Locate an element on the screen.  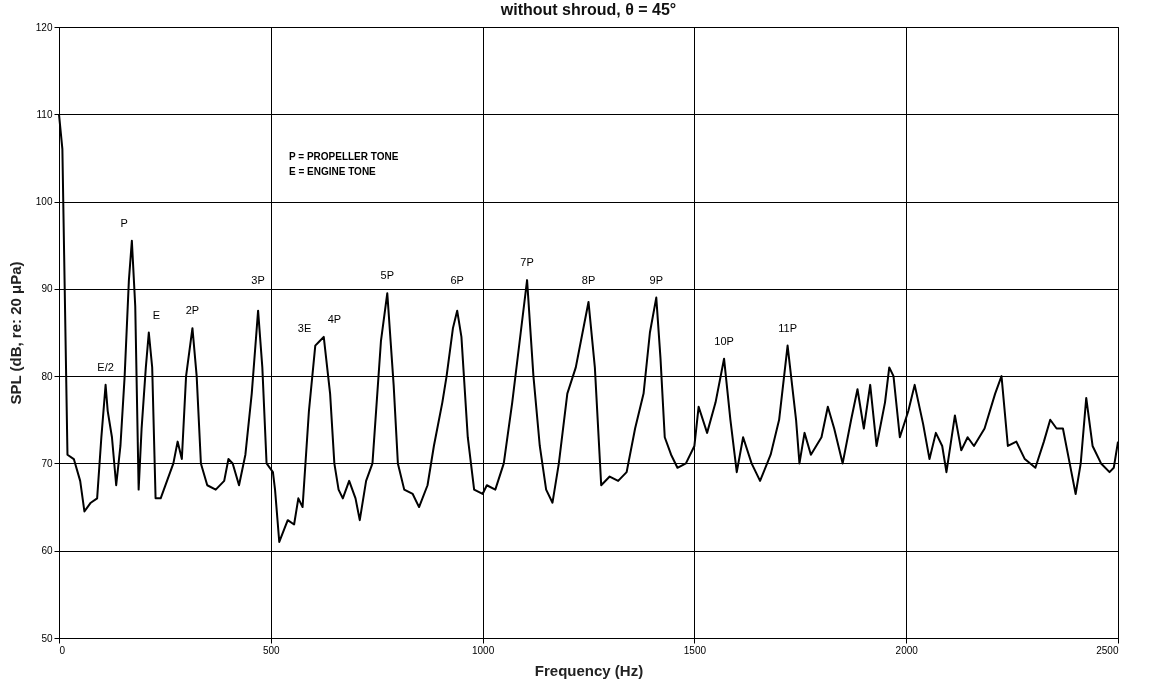
x-tick-label: 2500 is located at coordinates (1107, 650).